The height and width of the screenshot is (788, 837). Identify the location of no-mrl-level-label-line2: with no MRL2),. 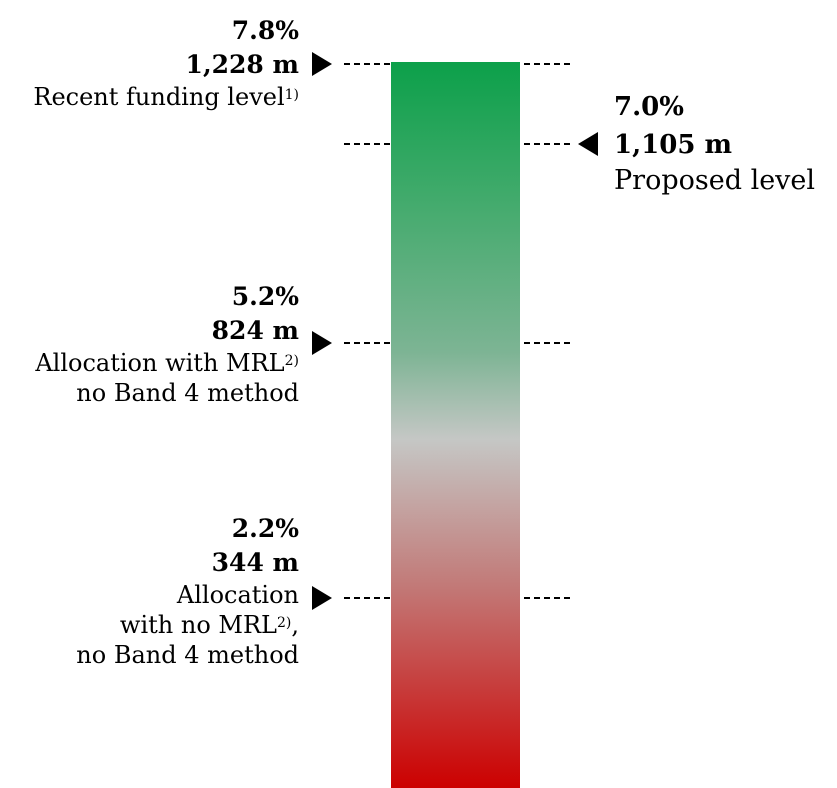
(187, 625).